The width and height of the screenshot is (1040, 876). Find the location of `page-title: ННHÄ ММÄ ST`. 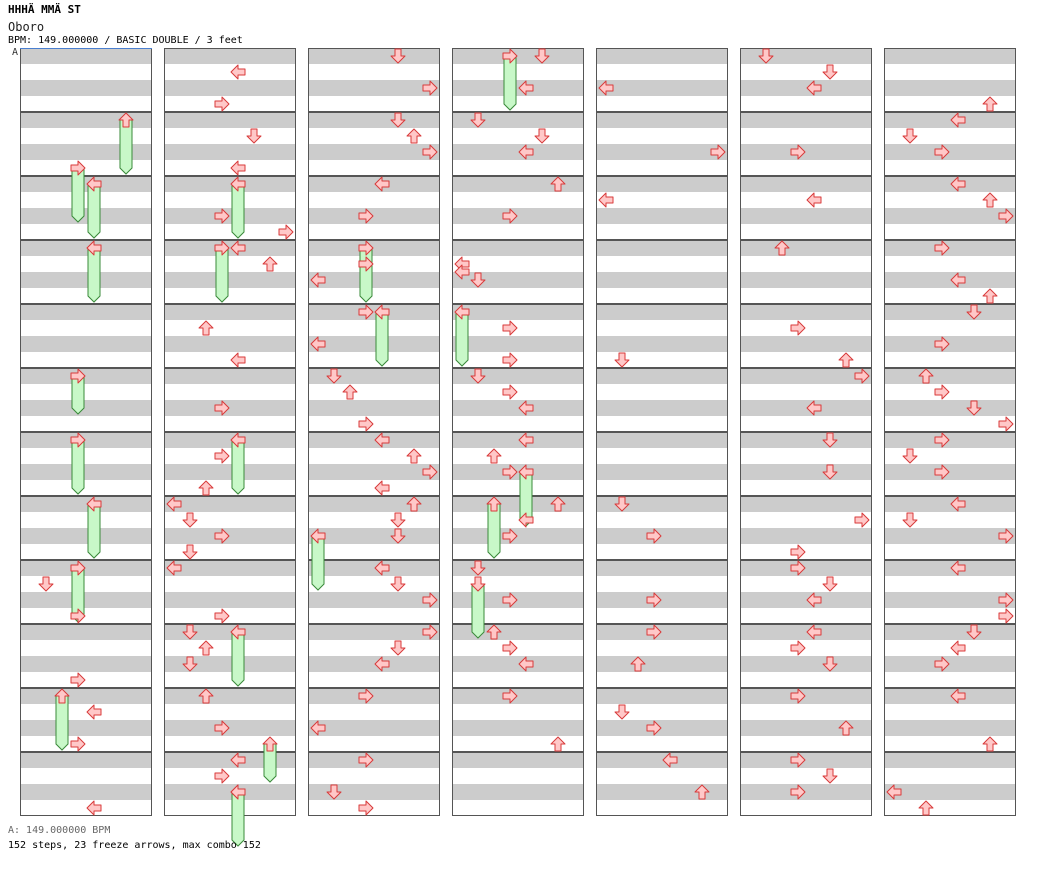

page-title: ННHÄ ММÄ ST is located at coordinates (44, 9).